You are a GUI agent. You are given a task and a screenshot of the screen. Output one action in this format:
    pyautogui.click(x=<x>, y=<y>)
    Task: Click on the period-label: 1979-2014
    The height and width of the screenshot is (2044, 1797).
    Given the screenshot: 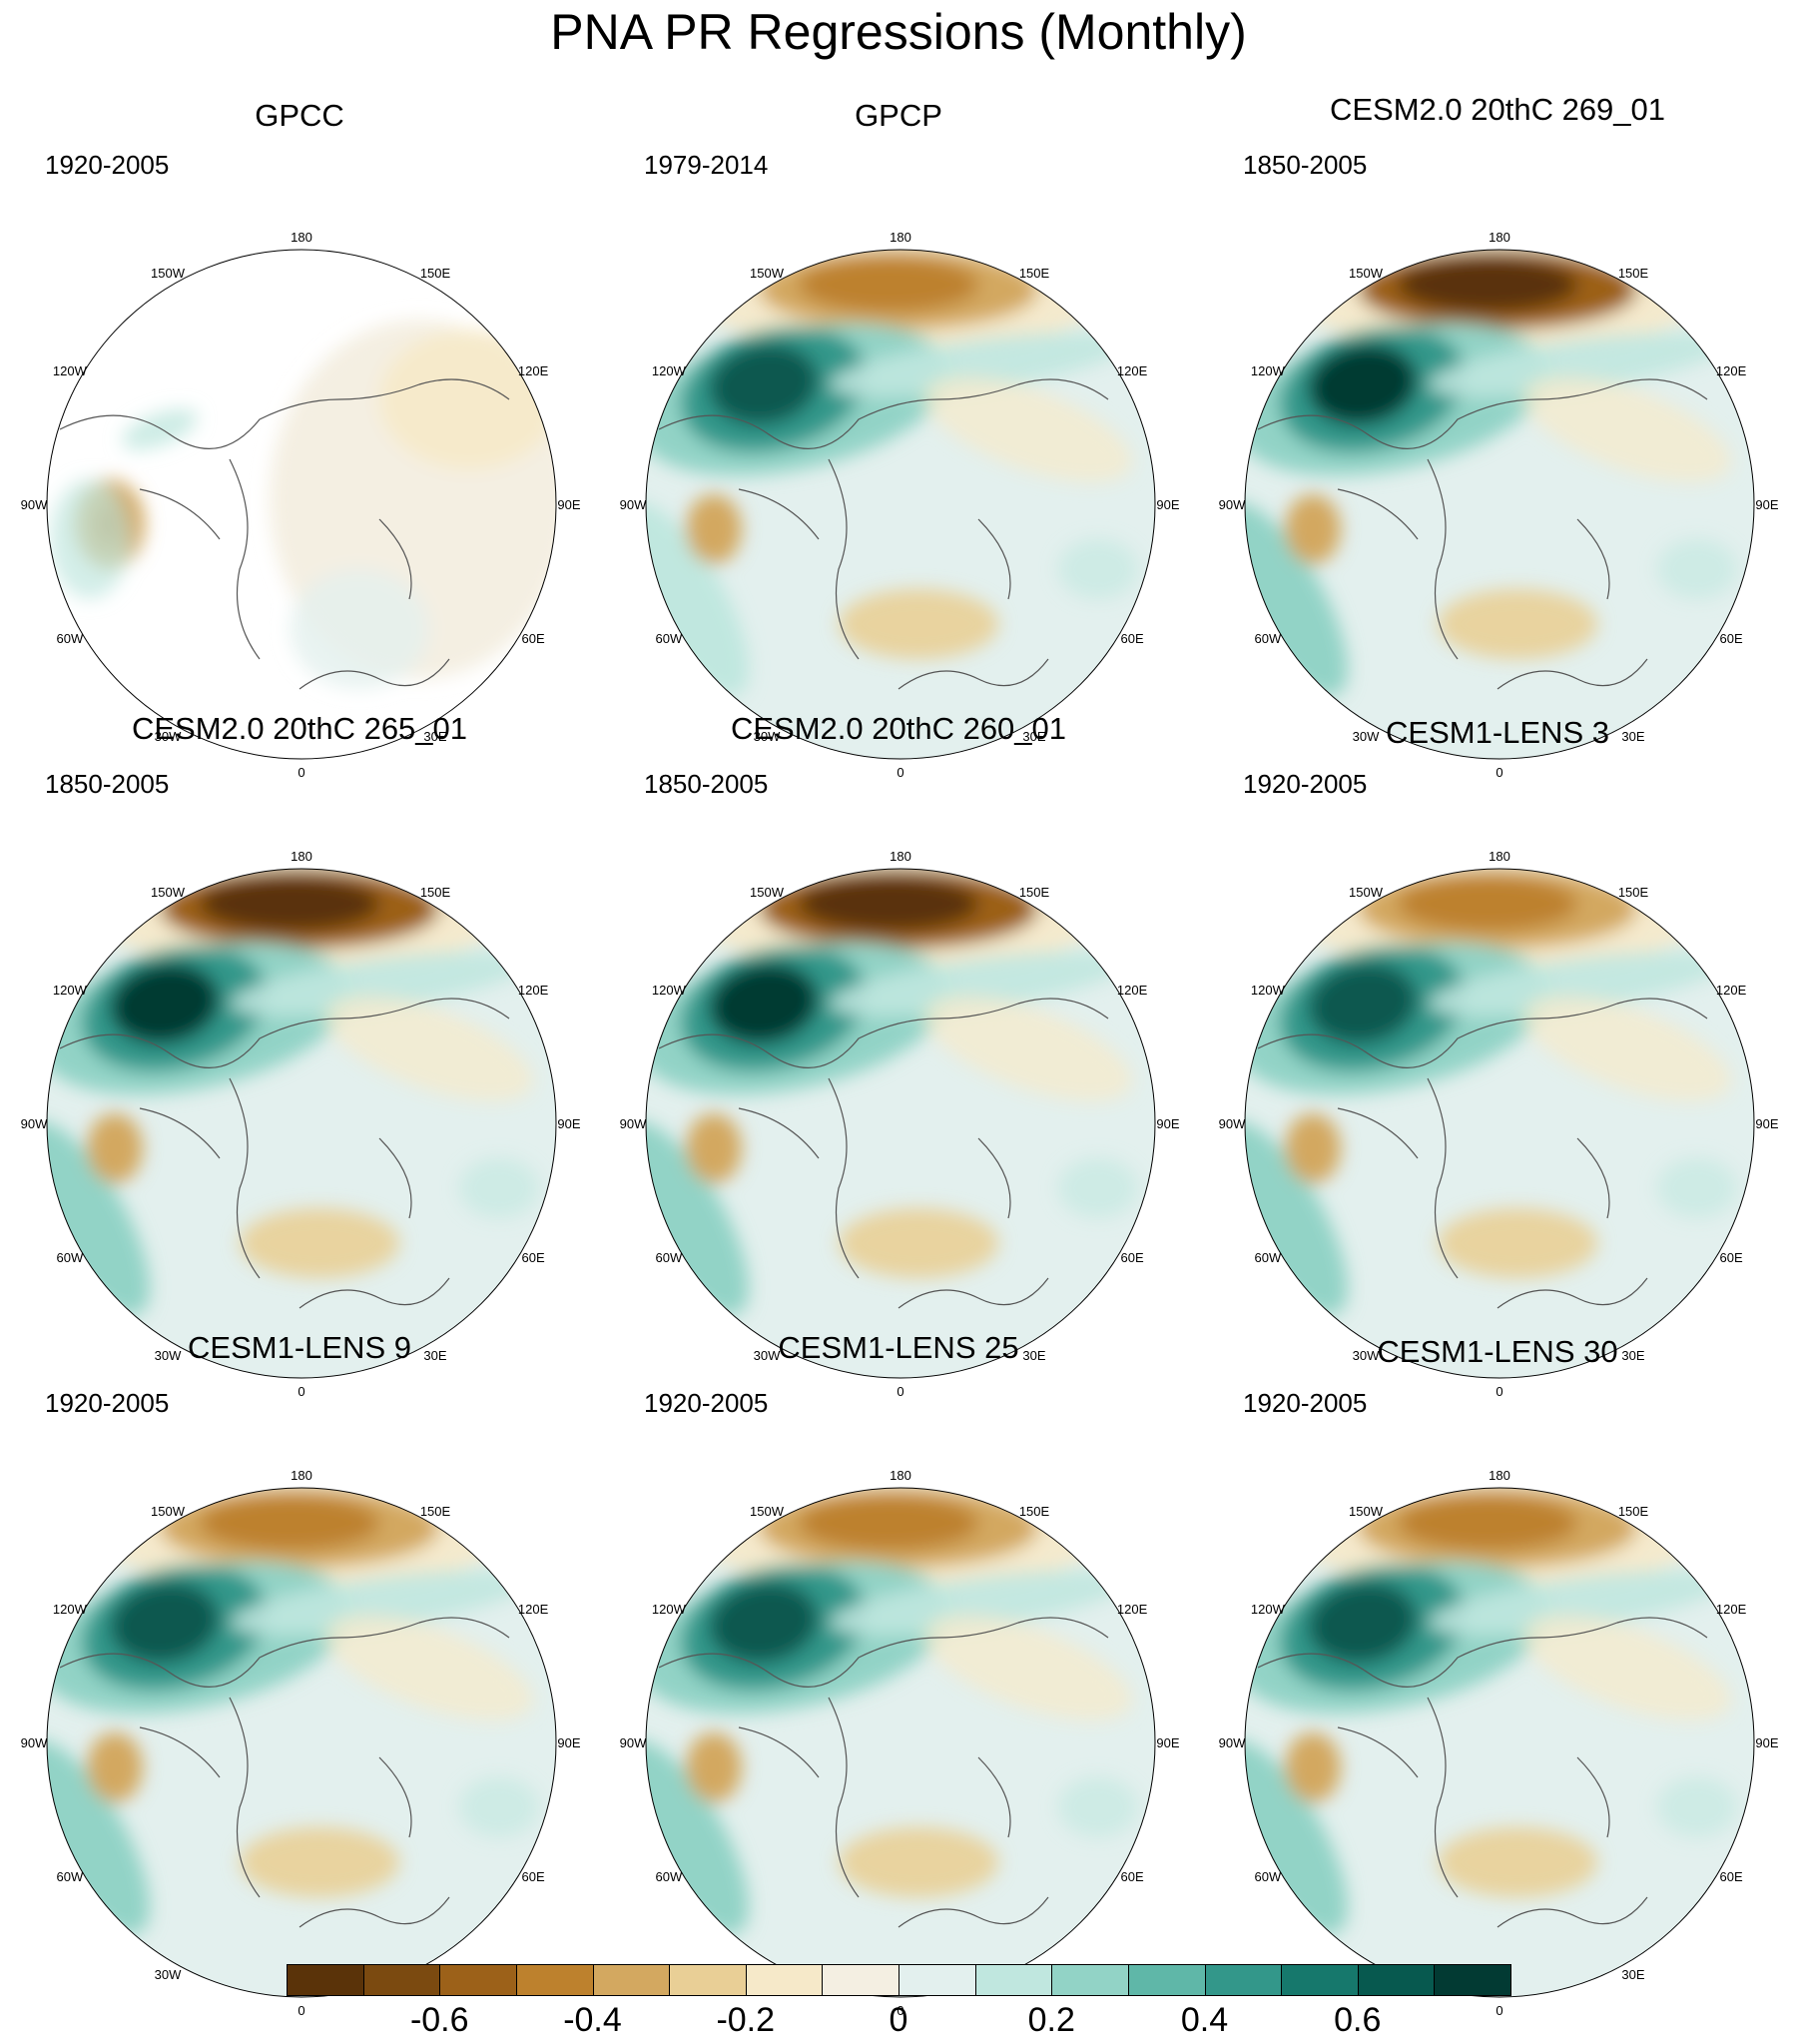 What is the action you would take?
    pyautogui.click(x=706, y=165)
    